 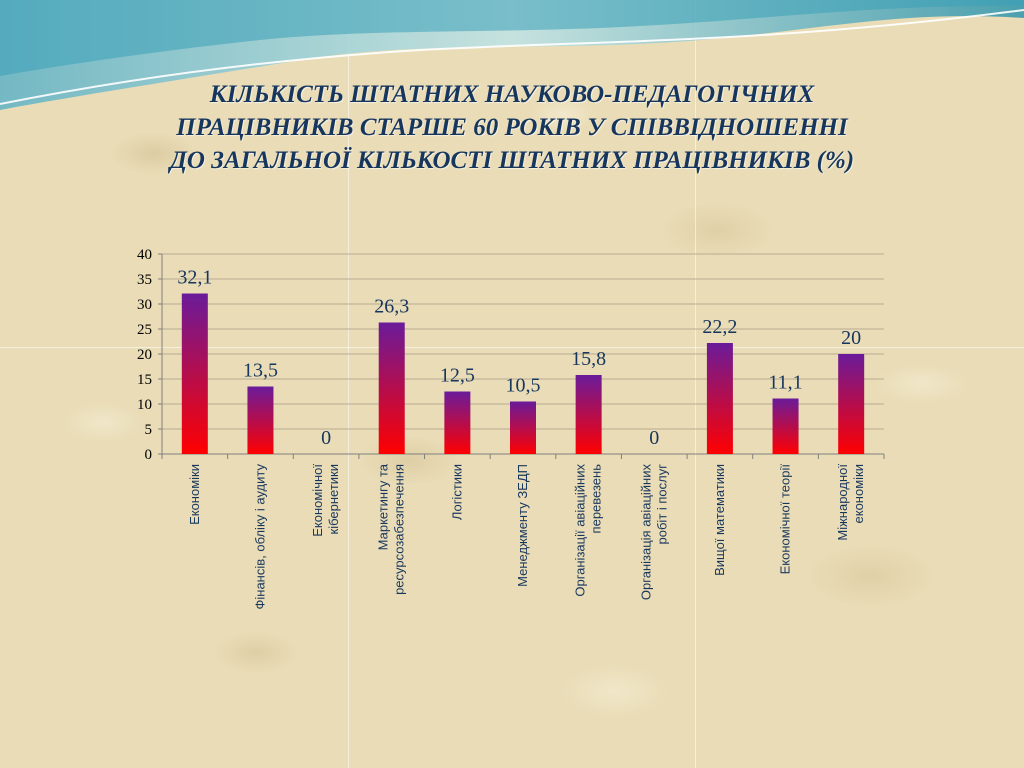 What do you see at coordinates (317, 500) in the screenshot?
I see `category-label: Економічної` at bounding box center [317, 500].